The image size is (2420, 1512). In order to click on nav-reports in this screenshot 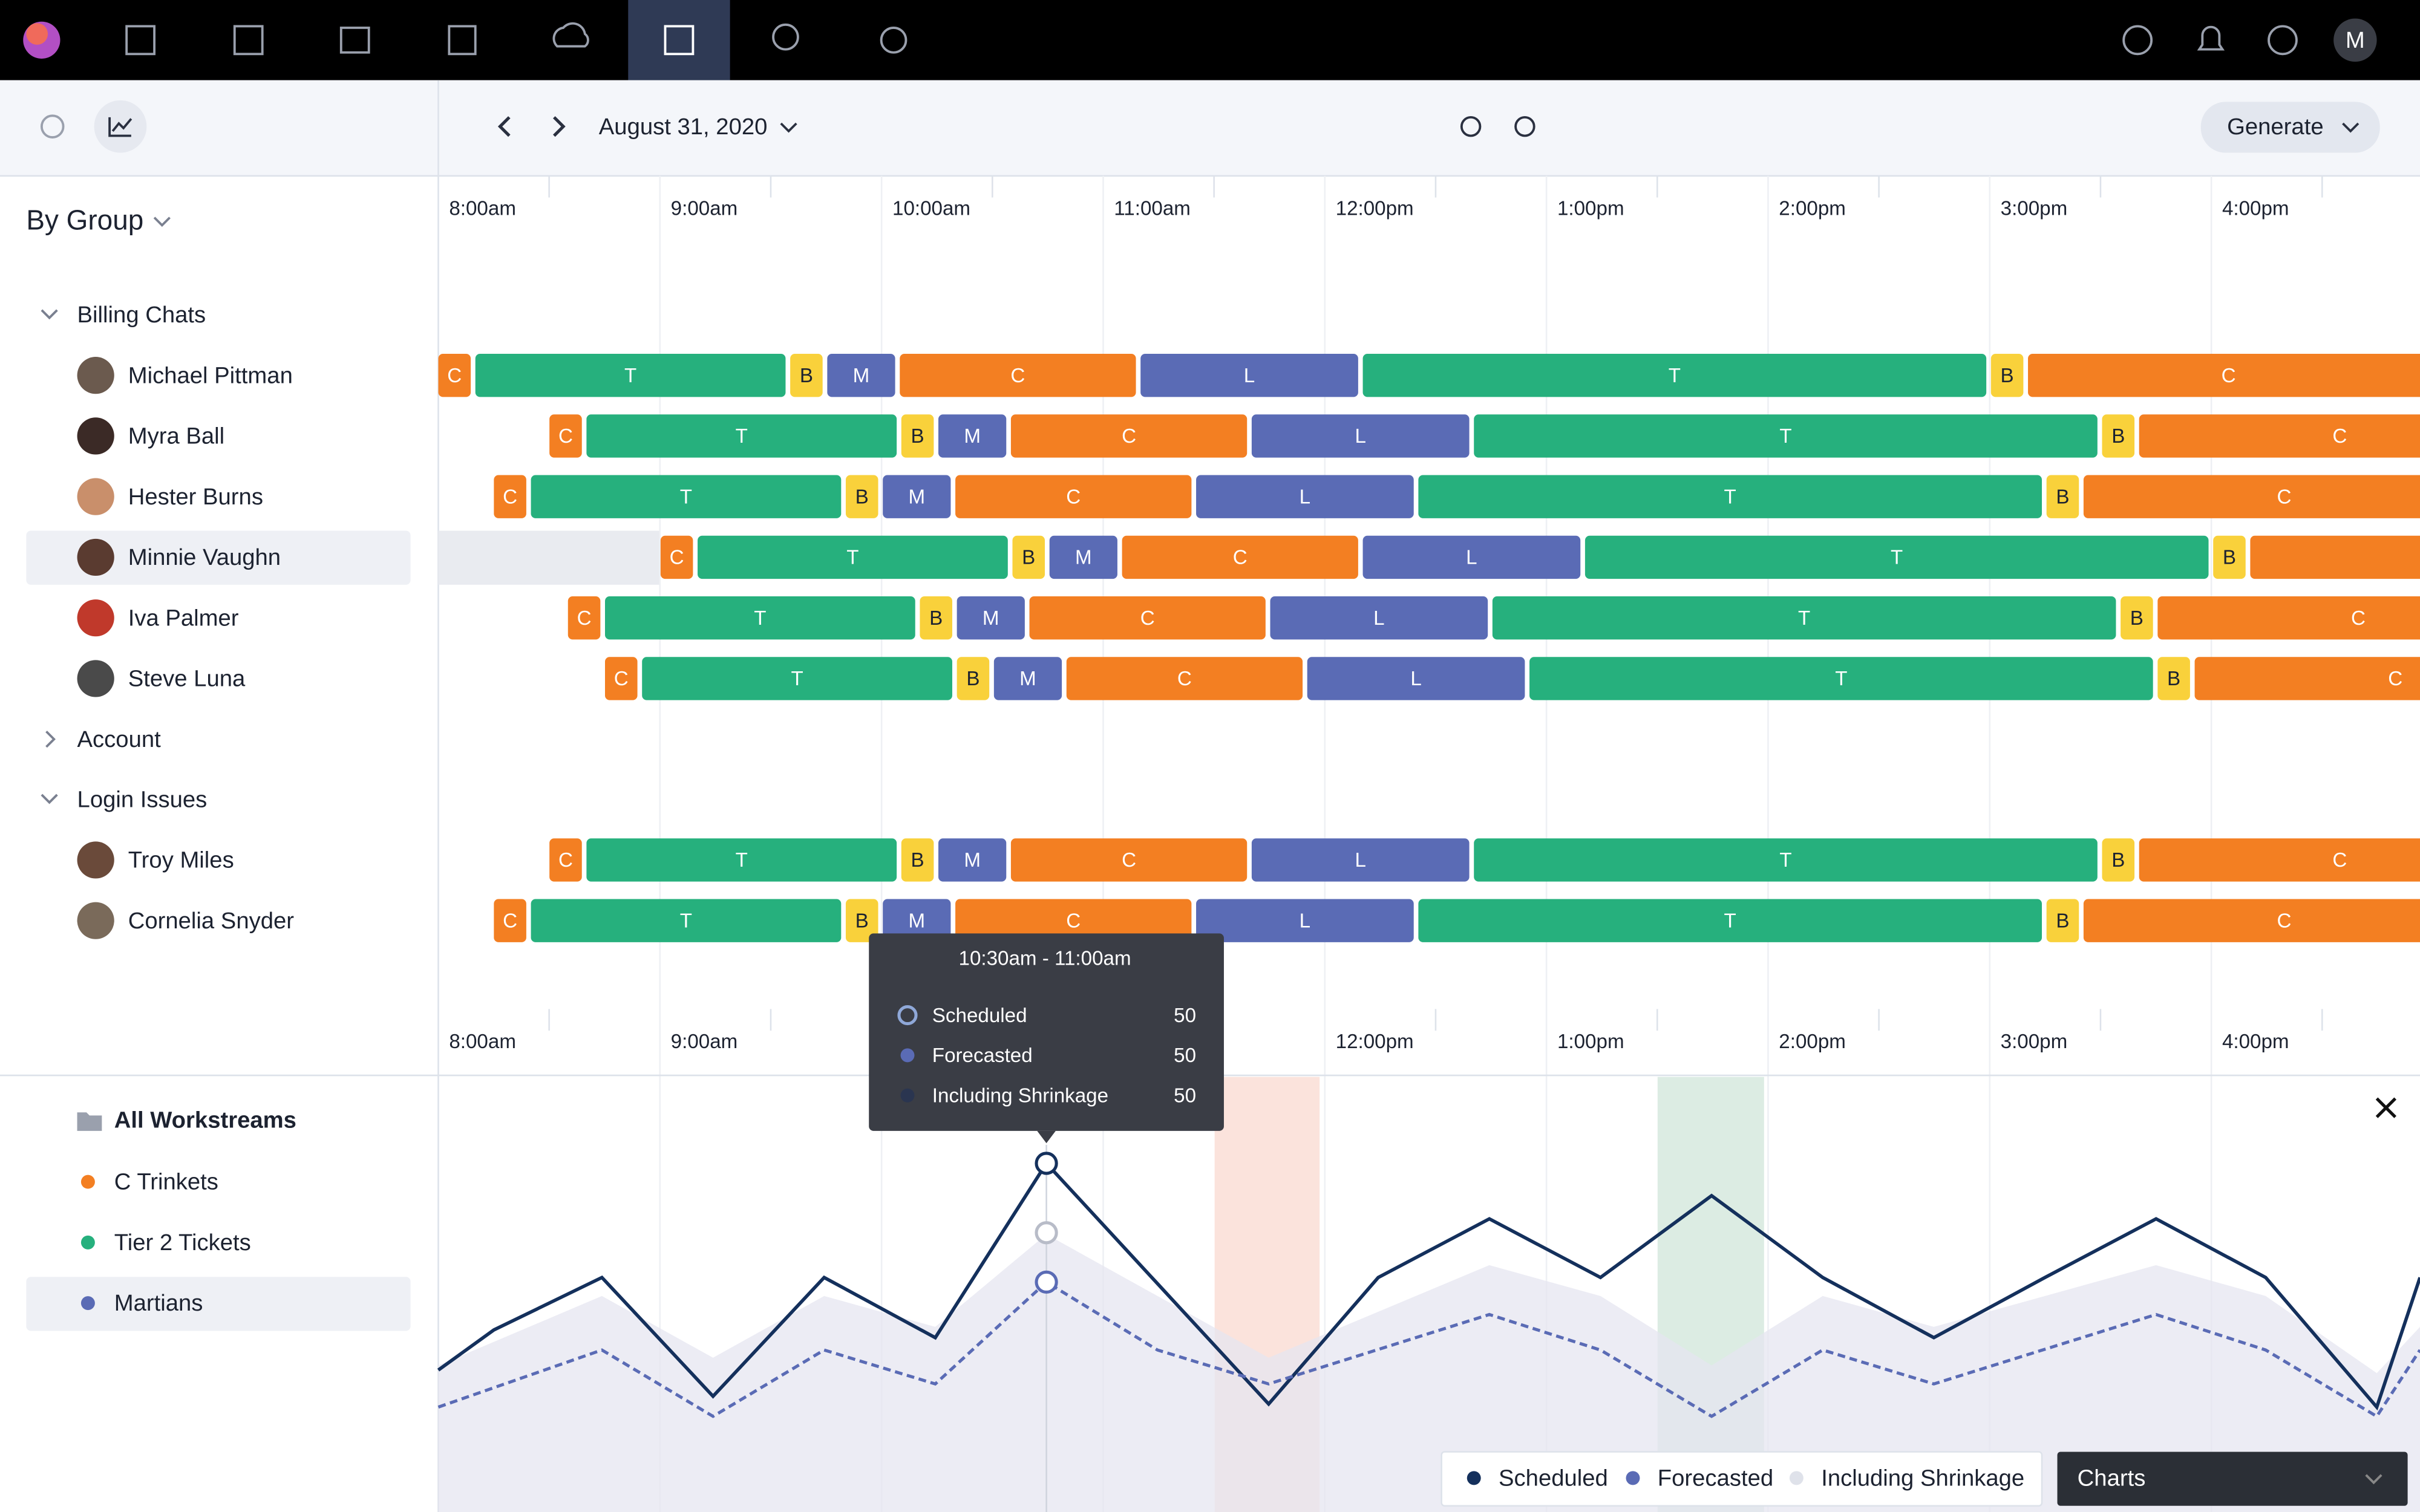, I will do `click(248, 41)`.